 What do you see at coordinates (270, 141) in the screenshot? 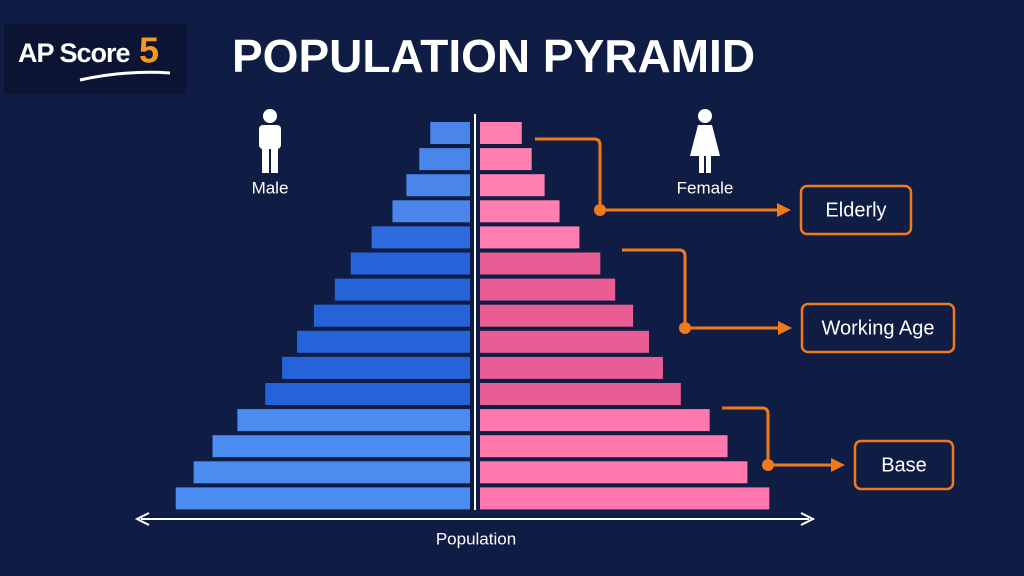
I see `male-icon` at bounding box center [270, 141].